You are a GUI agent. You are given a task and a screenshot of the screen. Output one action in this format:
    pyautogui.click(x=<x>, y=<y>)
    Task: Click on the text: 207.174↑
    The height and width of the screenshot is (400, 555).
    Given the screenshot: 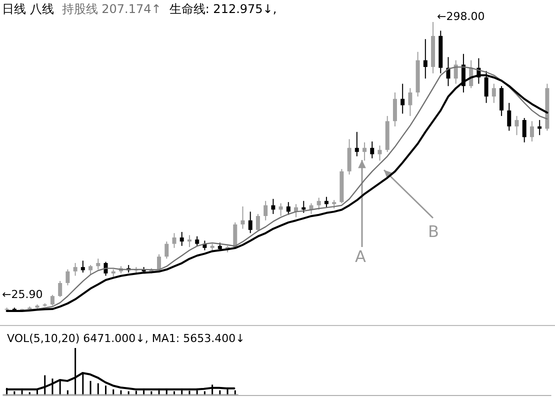 What is the action you would take?
    pyautogui.click(x=131, y=9)
    